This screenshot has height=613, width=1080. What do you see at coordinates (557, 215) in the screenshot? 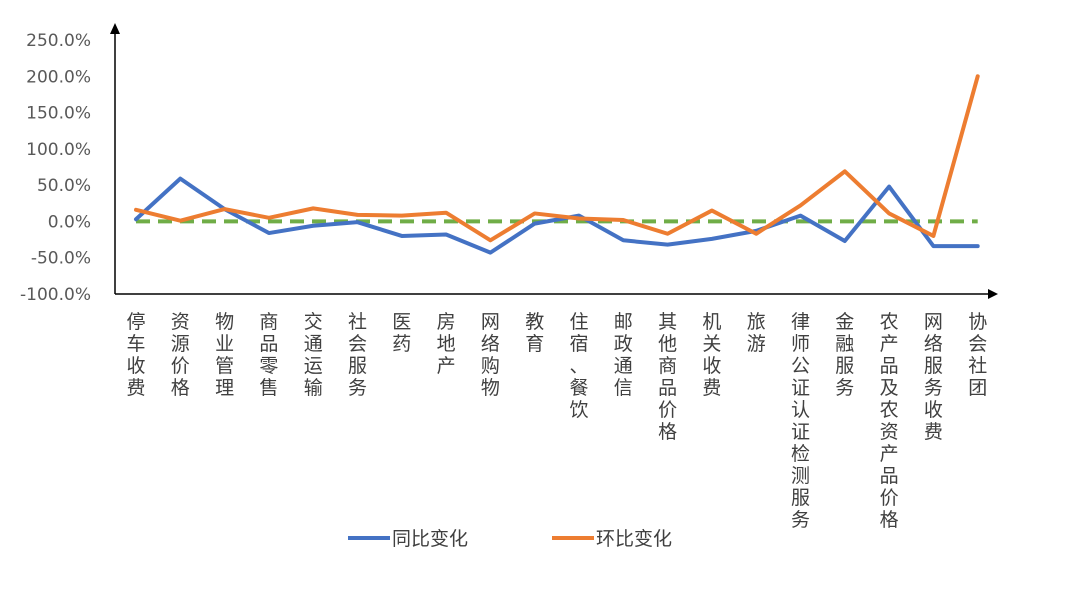
I see `series-line-yoy` at bounding box center [557, 215].